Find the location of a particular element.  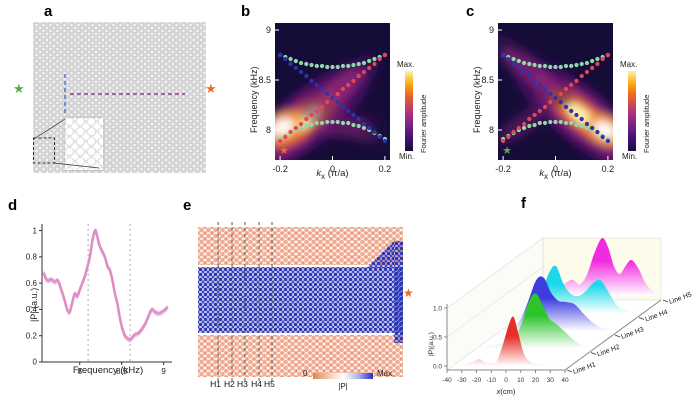

e-colorbar-title: |P| is located at coordinates (343, 386).